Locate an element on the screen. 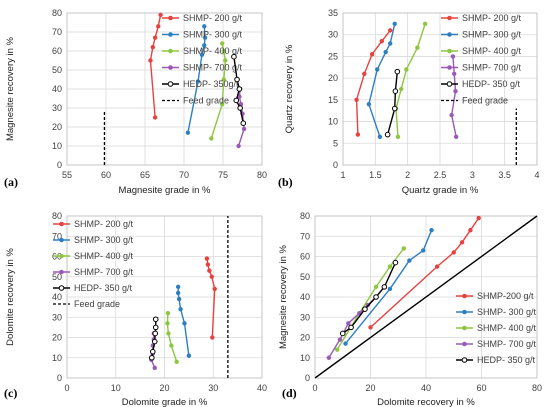  y-tick-label: 40 is located at coordinates (305, 297).